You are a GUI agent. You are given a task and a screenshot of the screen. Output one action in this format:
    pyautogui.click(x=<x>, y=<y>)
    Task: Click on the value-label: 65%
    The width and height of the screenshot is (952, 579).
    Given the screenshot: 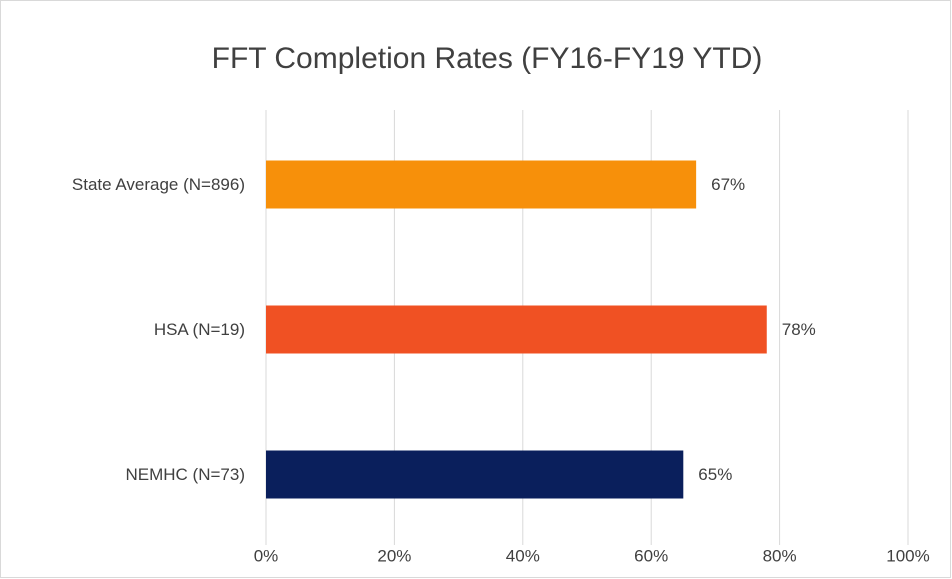 What is the action you would take?
    pyautogui.click(x=715, y=474)
    